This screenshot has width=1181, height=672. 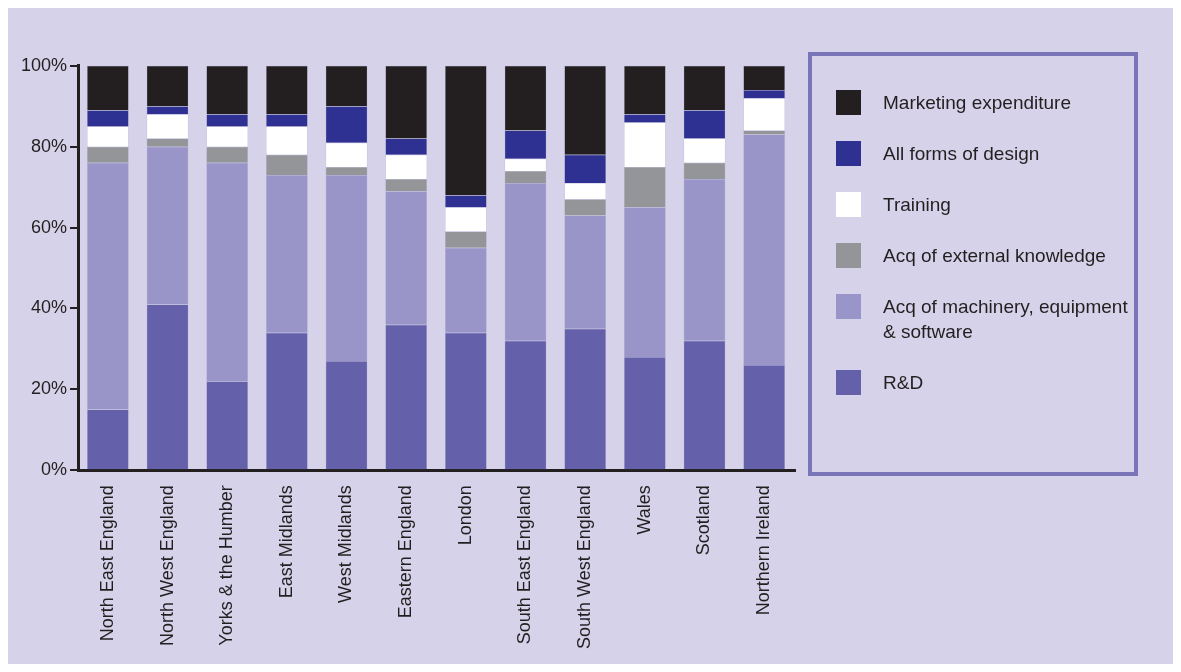 What do you see at coordinates (49, 145) in the screenshot?
I see `y-tick-label: 80%` at bounding box center [49, 145].